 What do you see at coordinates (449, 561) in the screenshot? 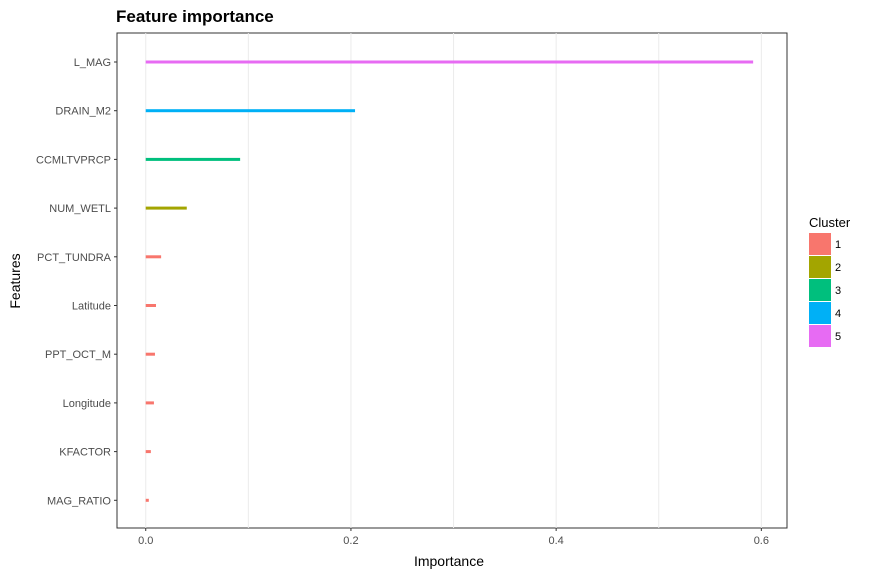
I see `x-axis-title: Importance` at bounding box center [449, 561].